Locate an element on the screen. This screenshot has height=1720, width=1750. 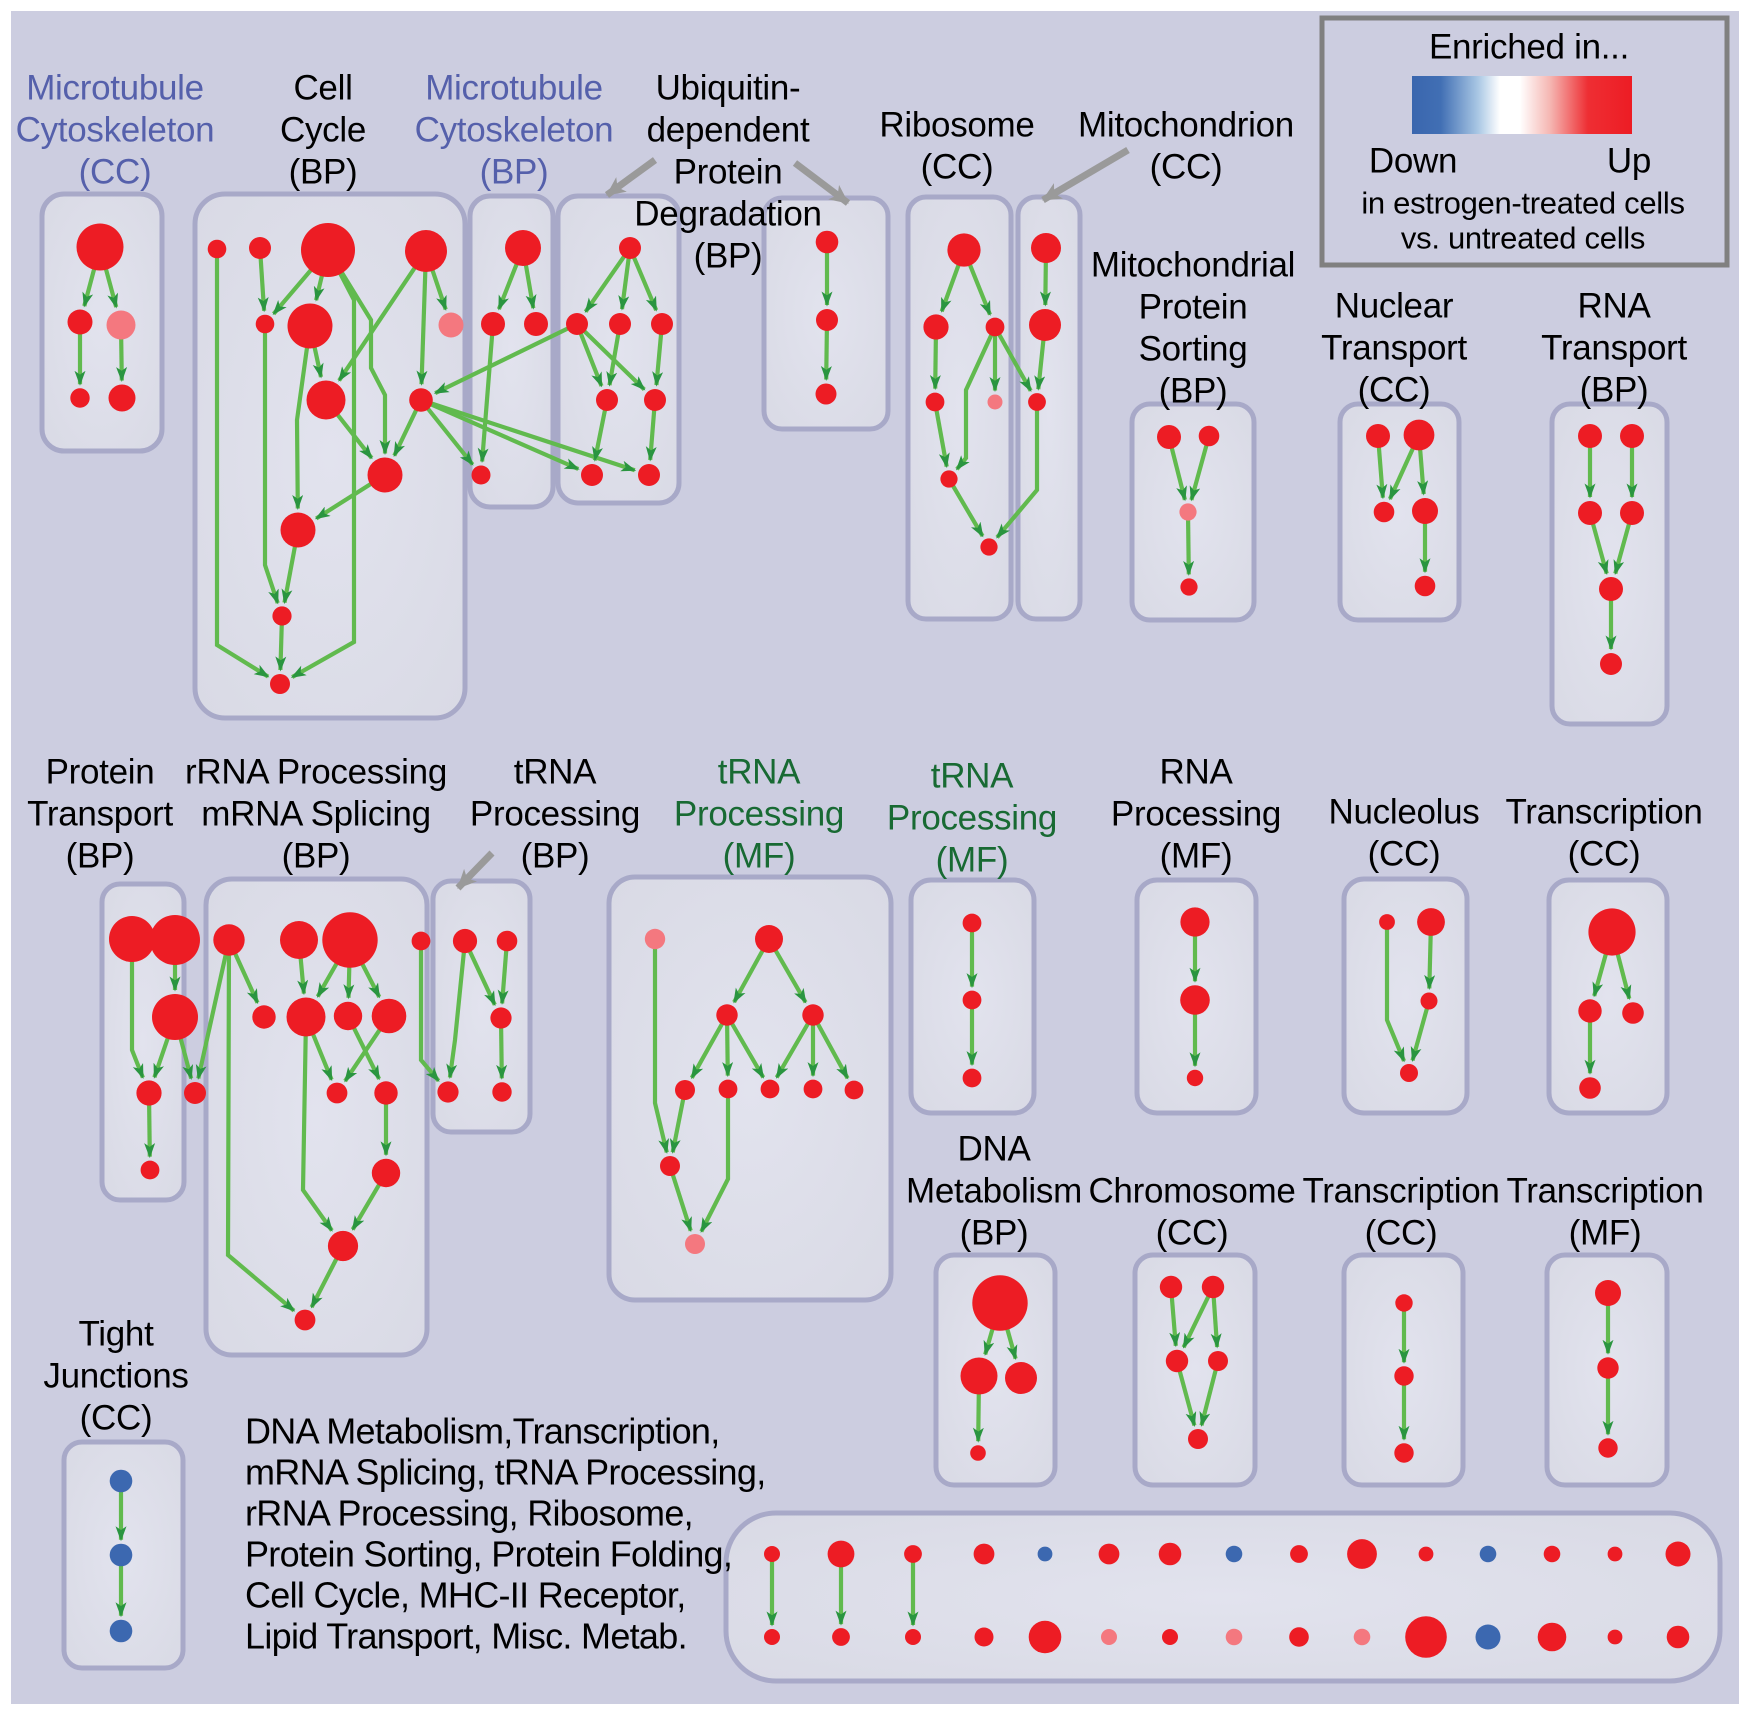
svg-text: rRNA Processing is located at coordinates (316, 772).